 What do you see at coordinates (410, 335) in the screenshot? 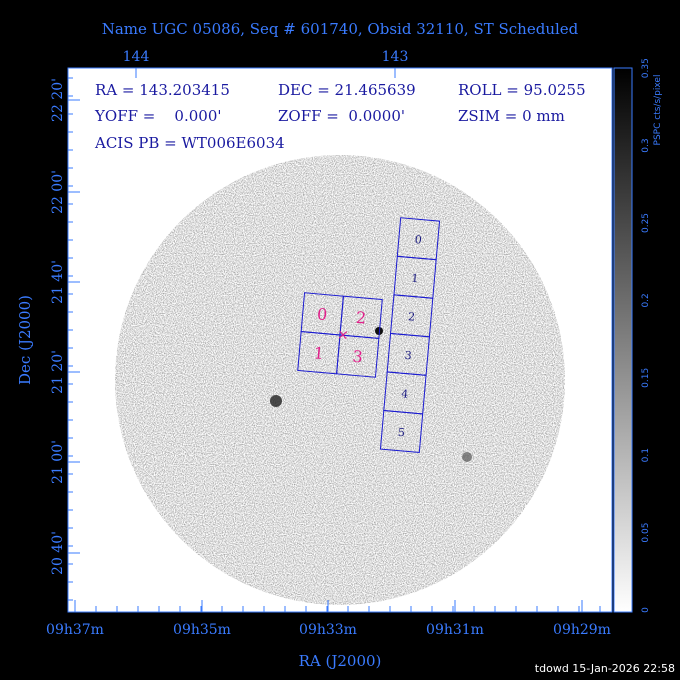
I see `acis-s: 0 1 2 3 4 5` at bounding box center [410, 335].